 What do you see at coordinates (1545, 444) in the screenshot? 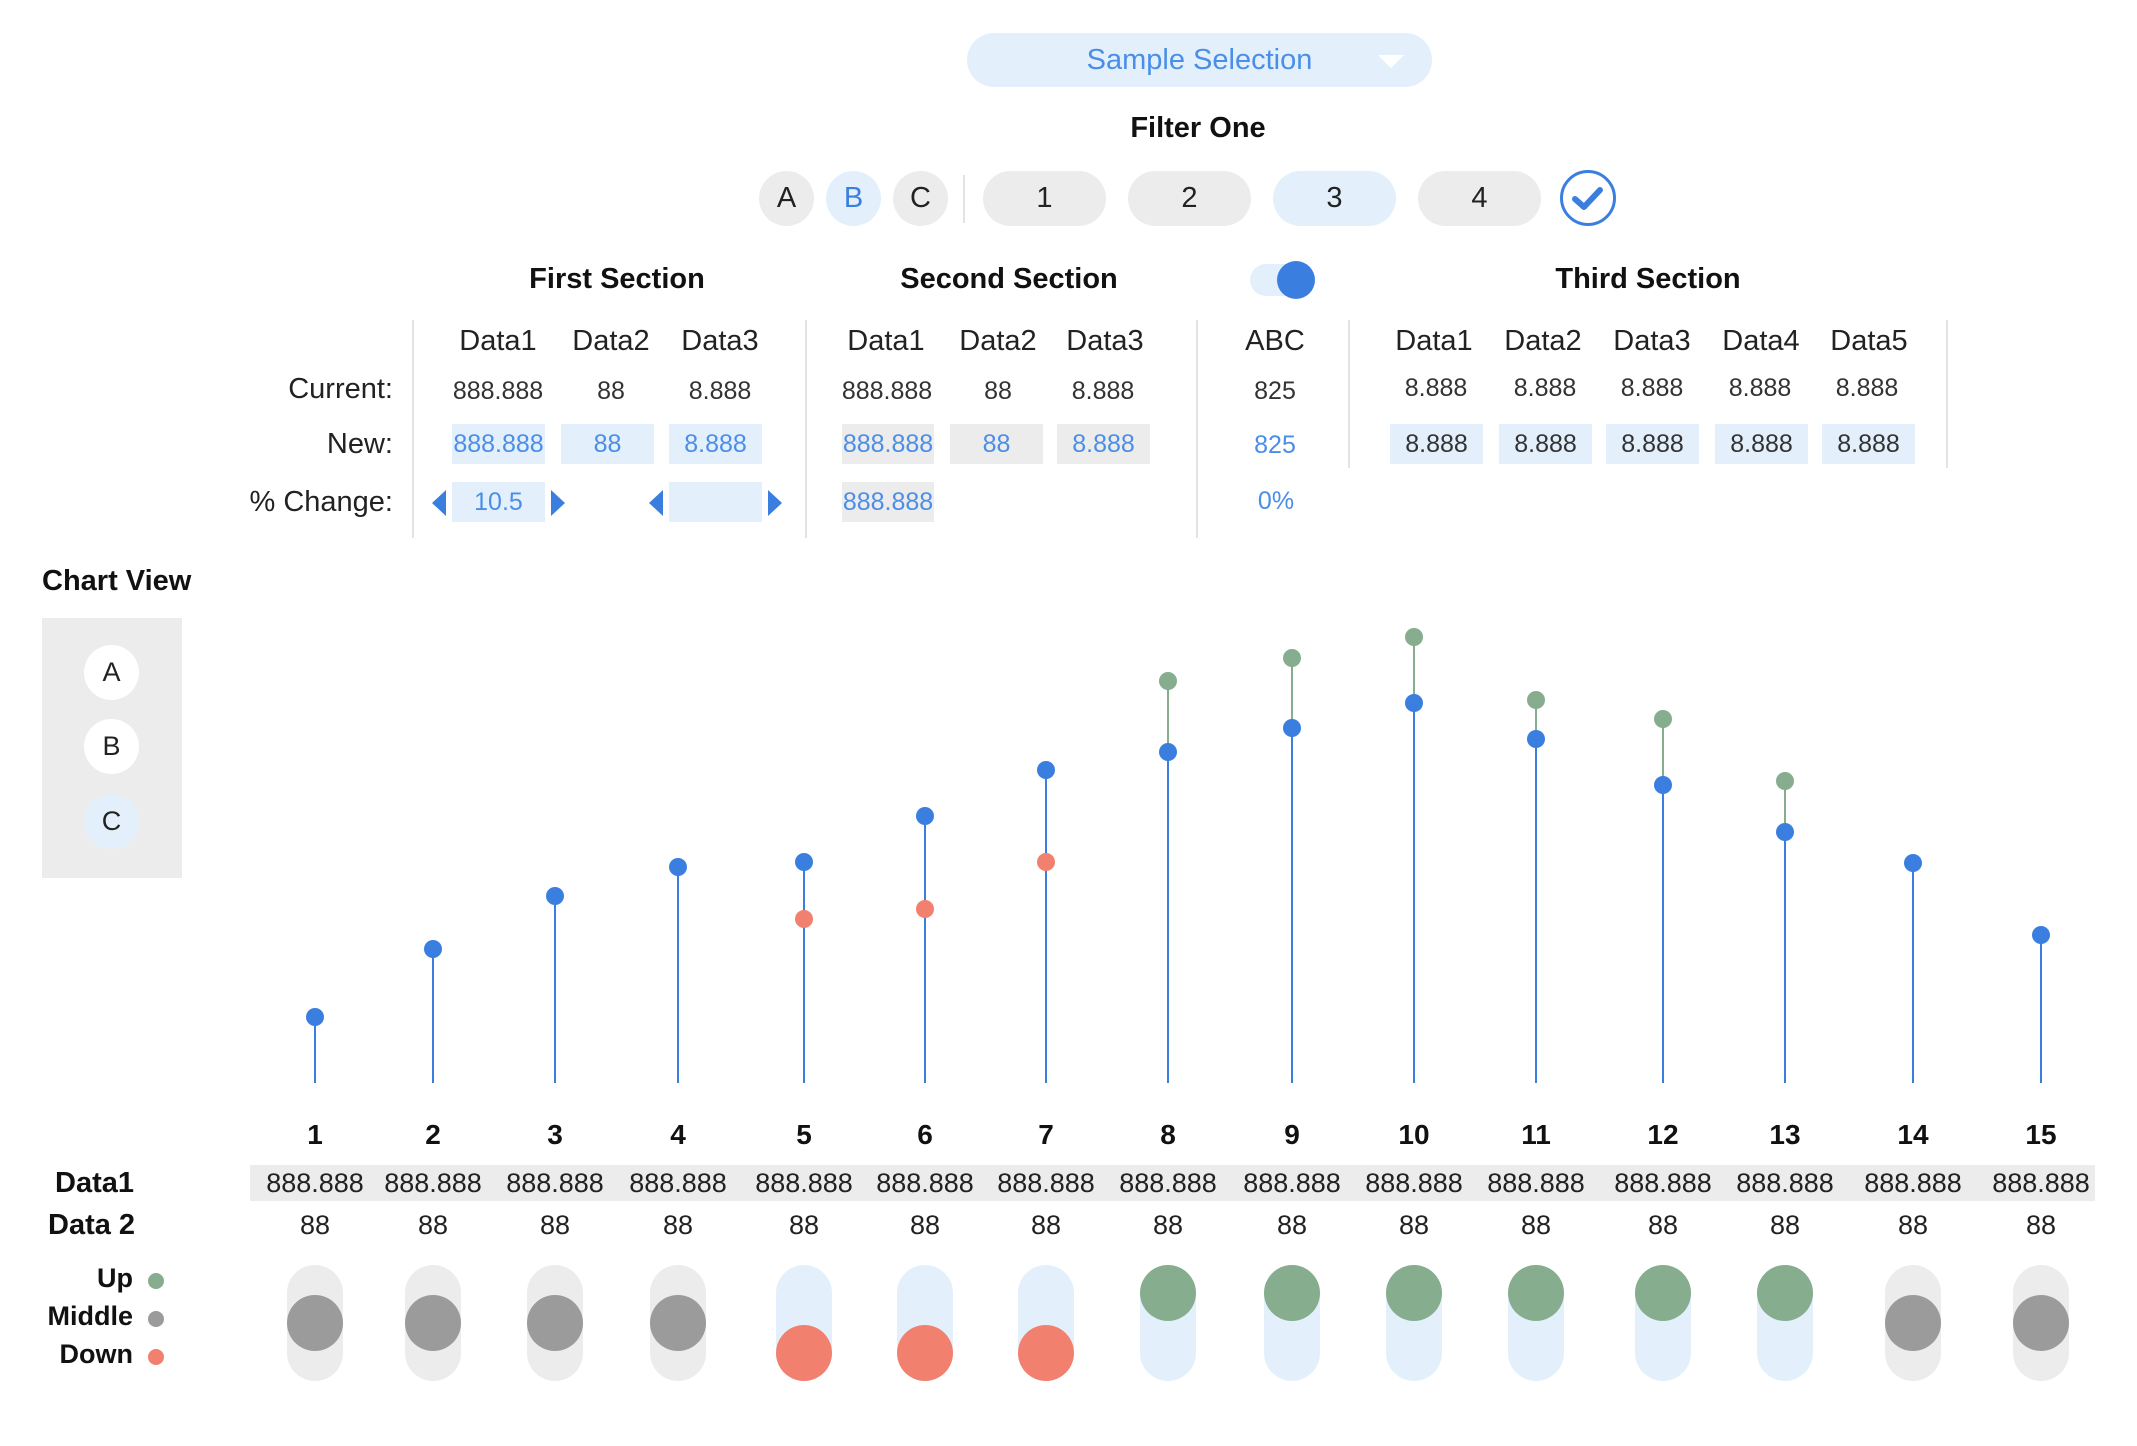
I see `third-new-data2-input: 8.888` at bounding box center [1545, 444].